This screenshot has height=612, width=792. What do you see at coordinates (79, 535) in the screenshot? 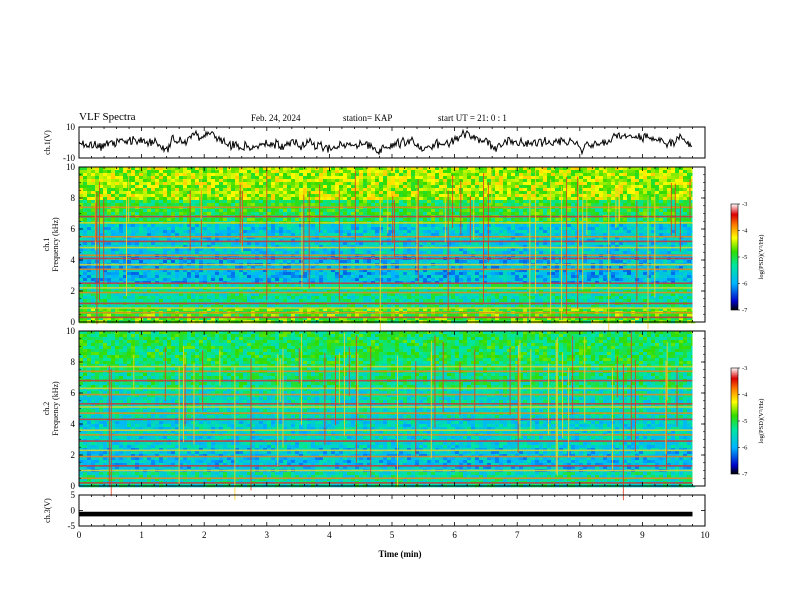
I see `xtick-label-0: 0` at bounding box center [79, 535].